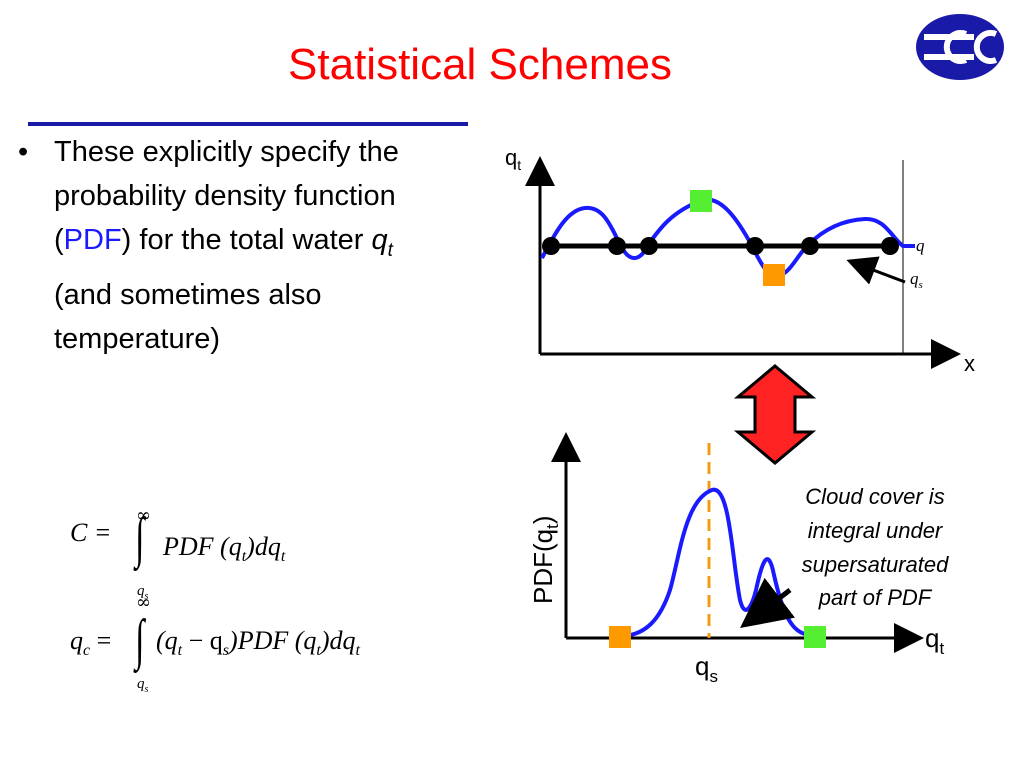 This screenshot has height=768, width=1024. I want to click on pdf-y-label: PDF(qt), so click(545, 559).